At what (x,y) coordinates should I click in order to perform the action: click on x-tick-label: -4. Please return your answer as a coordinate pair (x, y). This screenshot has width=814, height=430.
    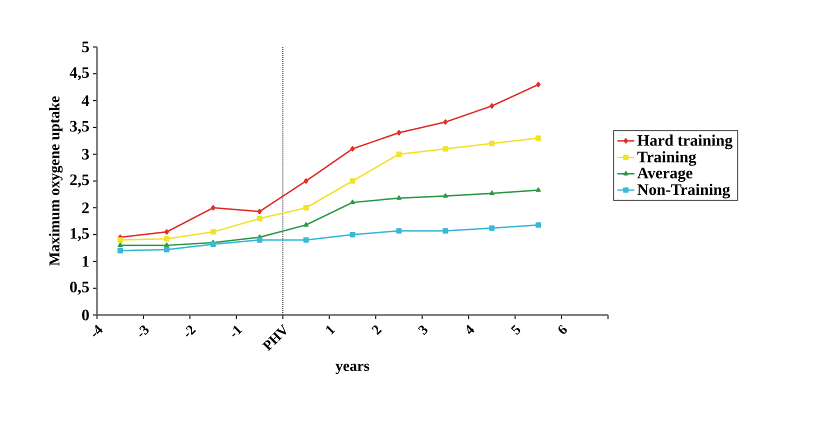
    Looking at the image, I should click on (97, 330).